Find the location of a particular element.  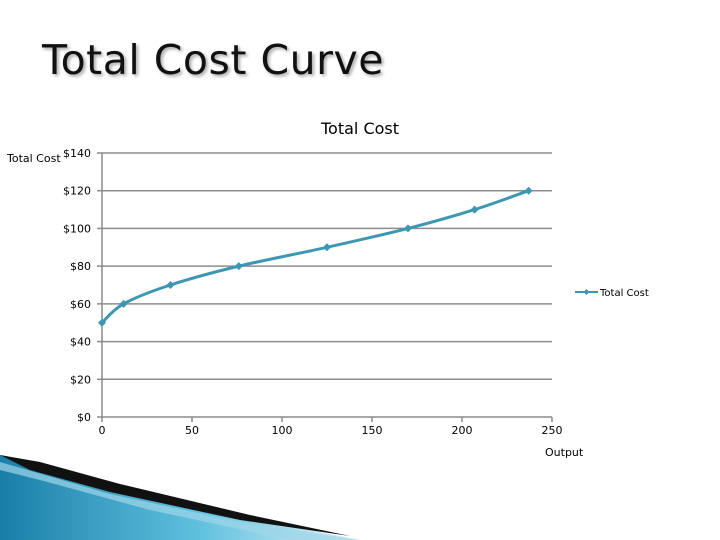

x-tick-label: 150 is located at coordinates (372, 430).